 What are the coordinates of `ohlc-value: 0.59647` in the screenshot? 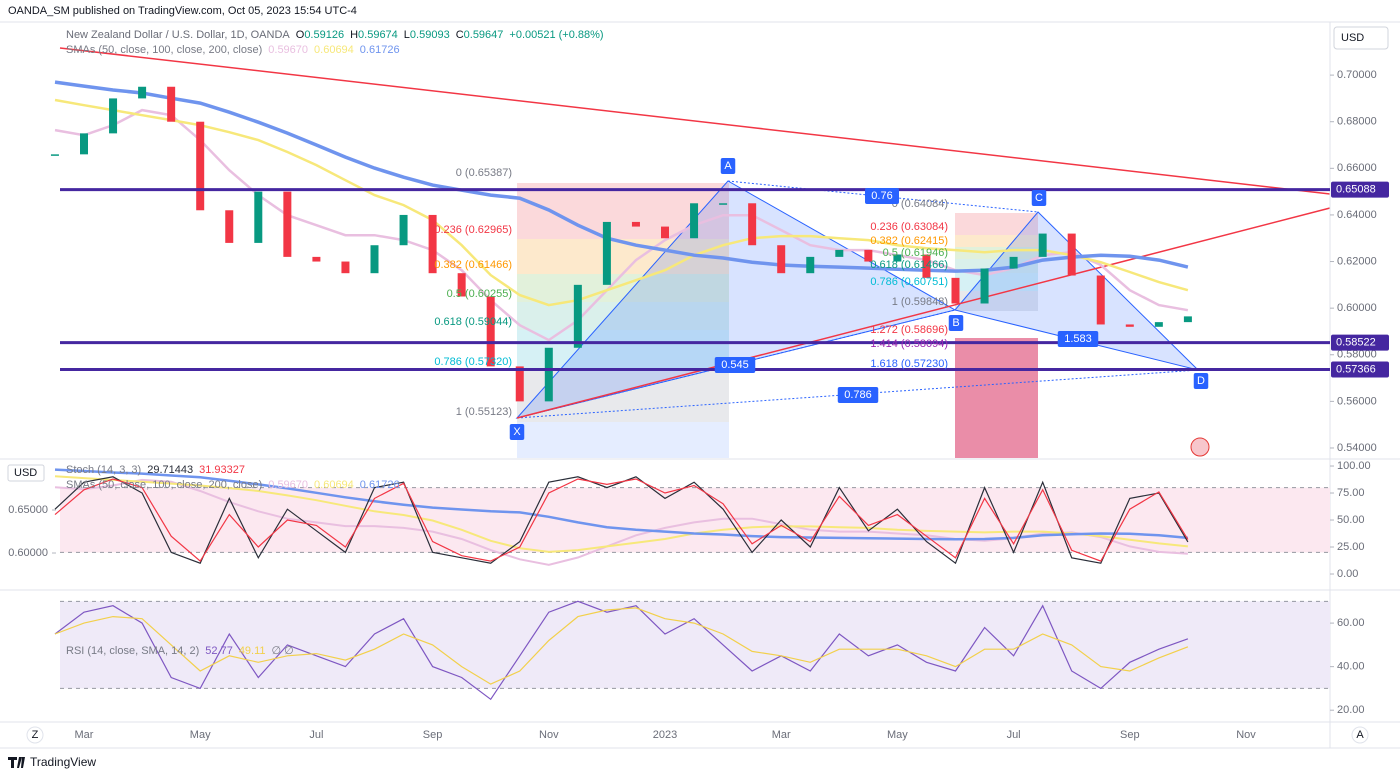 It's located at (484, 35).